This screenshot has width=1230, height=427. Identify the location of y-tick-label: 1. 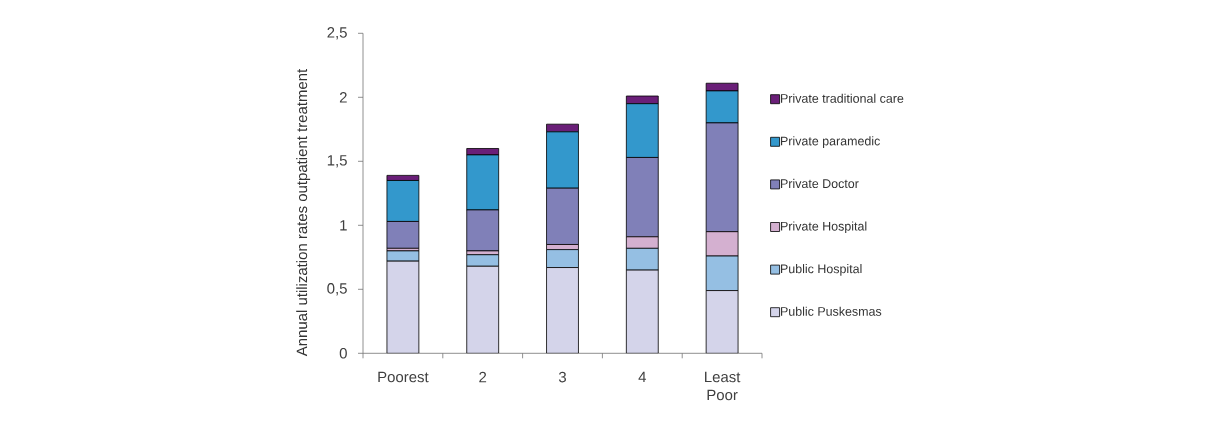
(343, 225).